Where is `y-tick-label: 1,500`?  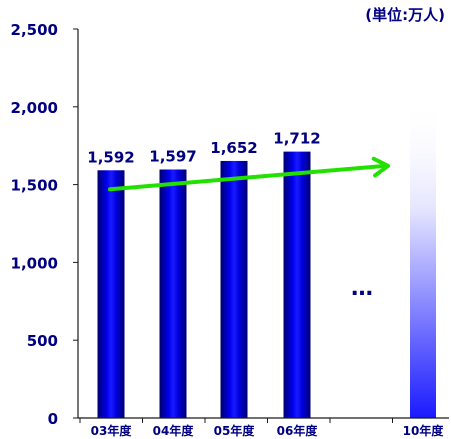 y-tick-label: 1,500 is located at coordinates (34, 186).